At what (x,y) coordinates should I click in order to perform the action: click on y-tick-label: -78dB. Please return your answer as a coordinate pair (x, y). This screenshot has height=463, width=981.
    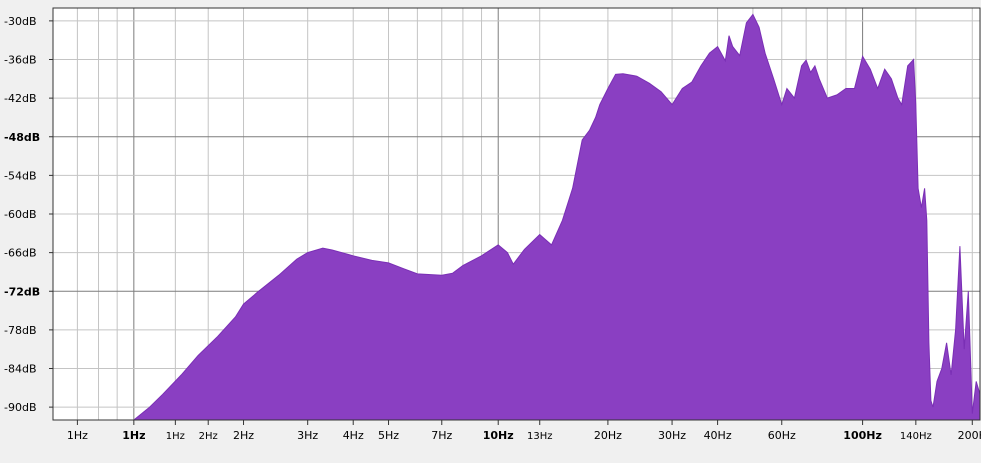
    Looking at the image, I should click on (20, 330).